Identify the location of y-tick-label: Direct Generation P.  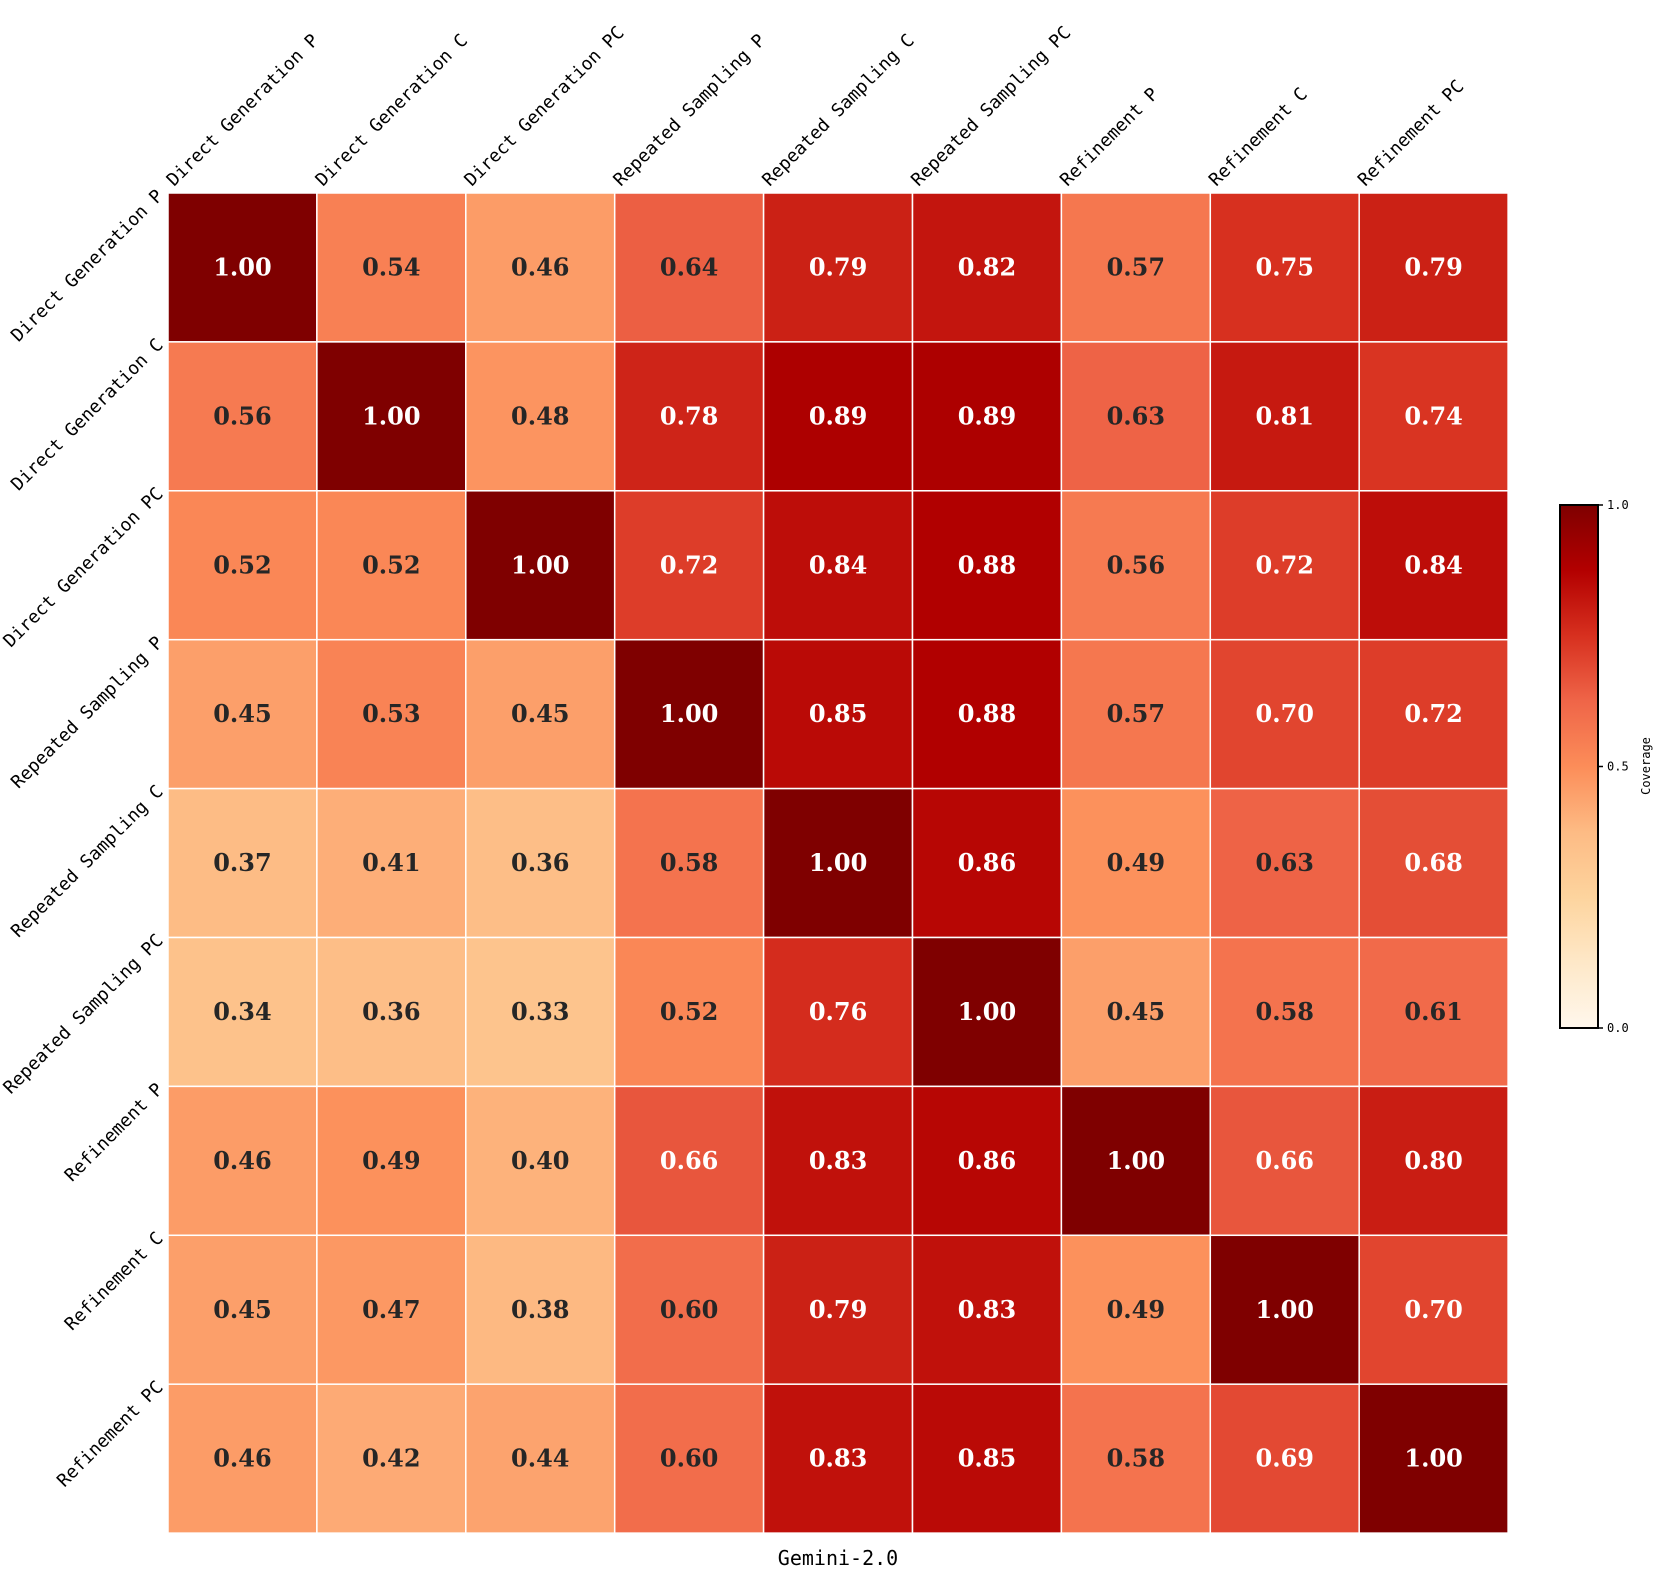
(87, 266).